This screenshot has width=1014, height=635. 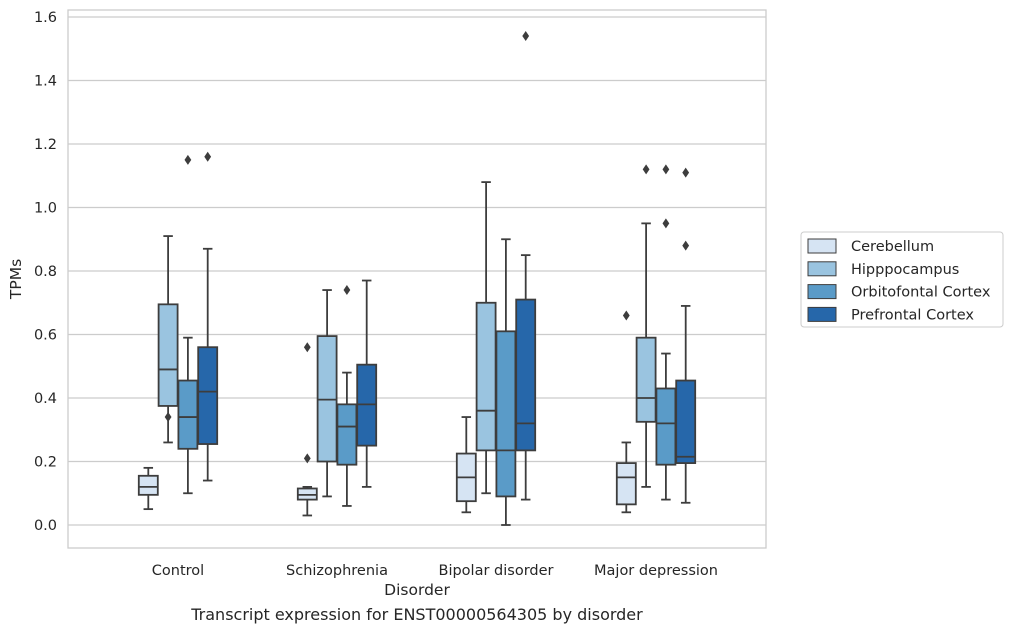 I want to click on x-tick-label: Schizophrenia, so click(x=337, y=571).